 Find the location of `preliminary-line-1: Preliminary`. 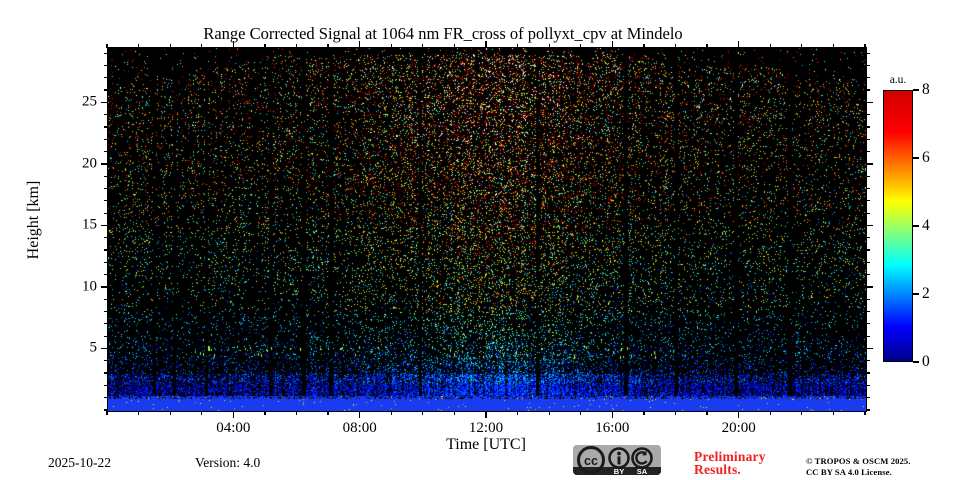

preliminary-line-1: Preliminary is located at coordinates (730, 456).